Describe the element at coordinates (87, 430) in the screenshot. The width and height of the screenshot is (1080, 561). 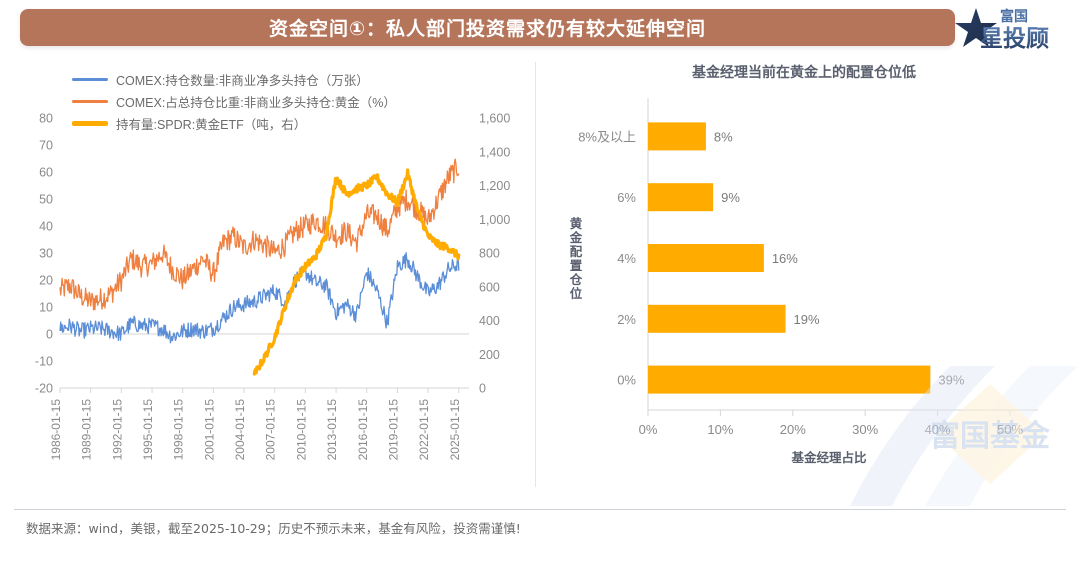
I see `svg-text: 1989-01-15` at that location.